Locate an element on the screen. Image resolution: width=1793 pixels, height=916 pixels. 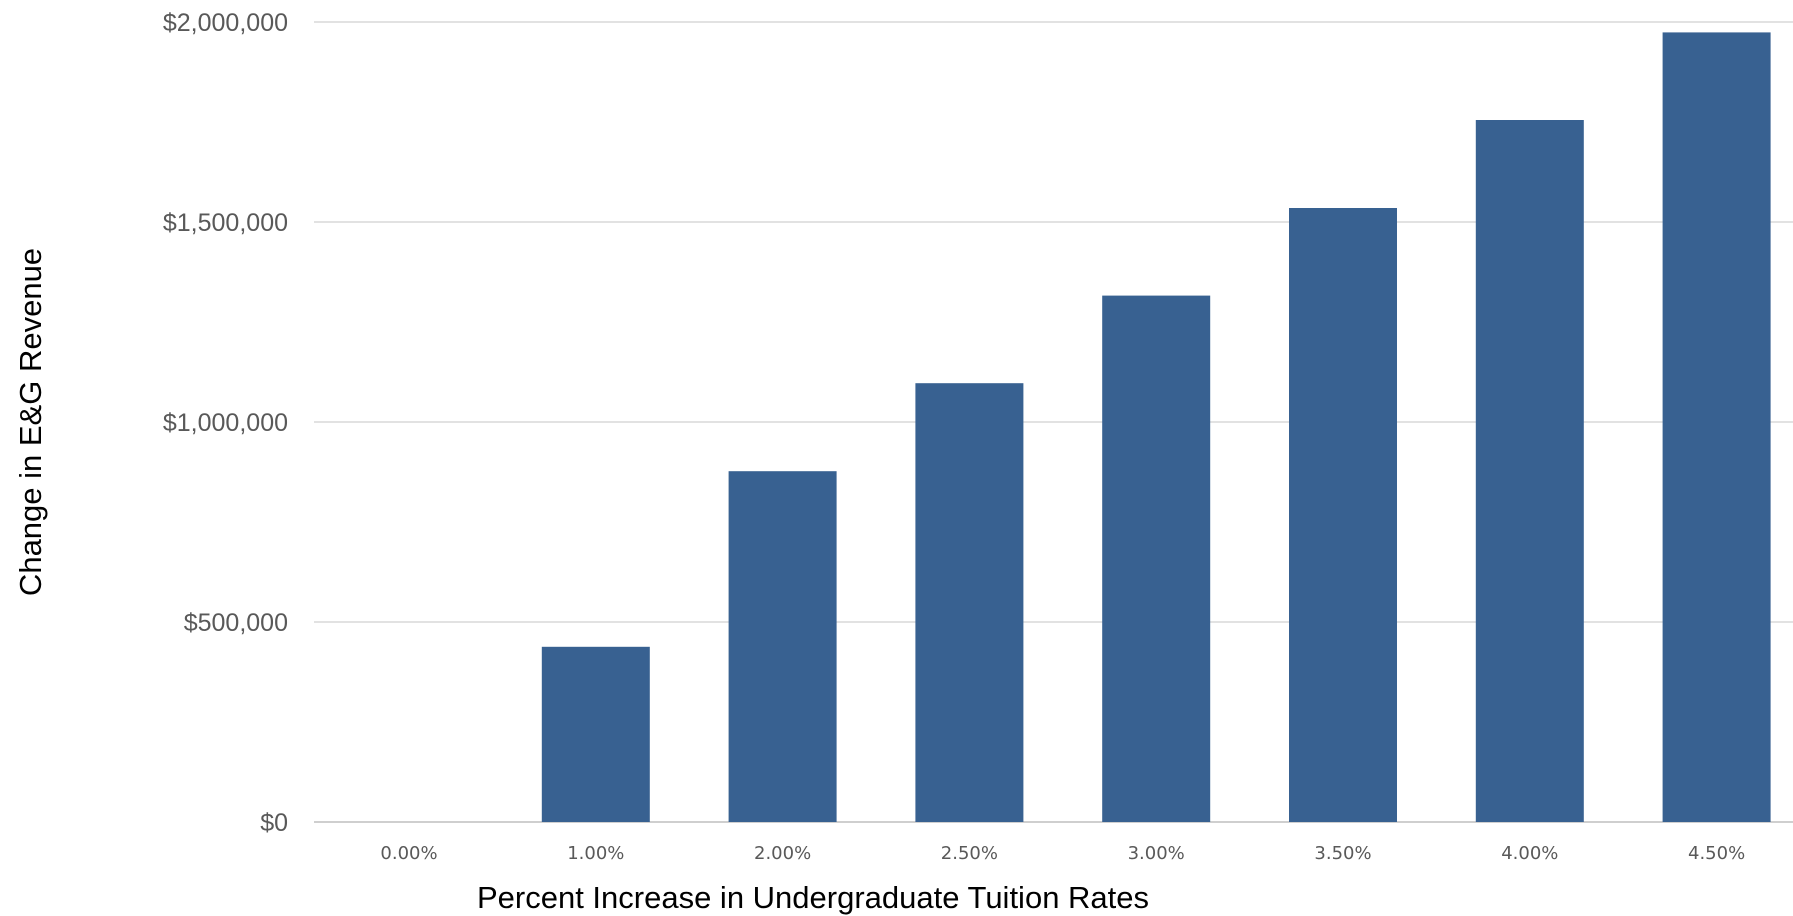
x-tick-label: 2.50% is located at coordinates (969, 853).